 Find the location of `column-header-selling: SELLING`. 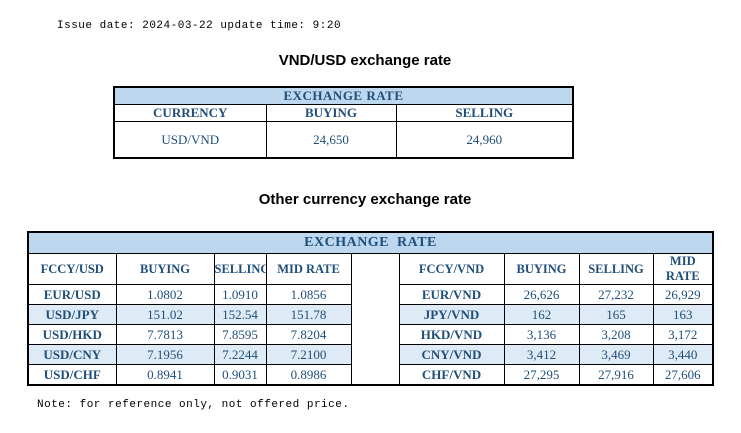

column-header-selling: SELLING is located at coordinates (484, 113).